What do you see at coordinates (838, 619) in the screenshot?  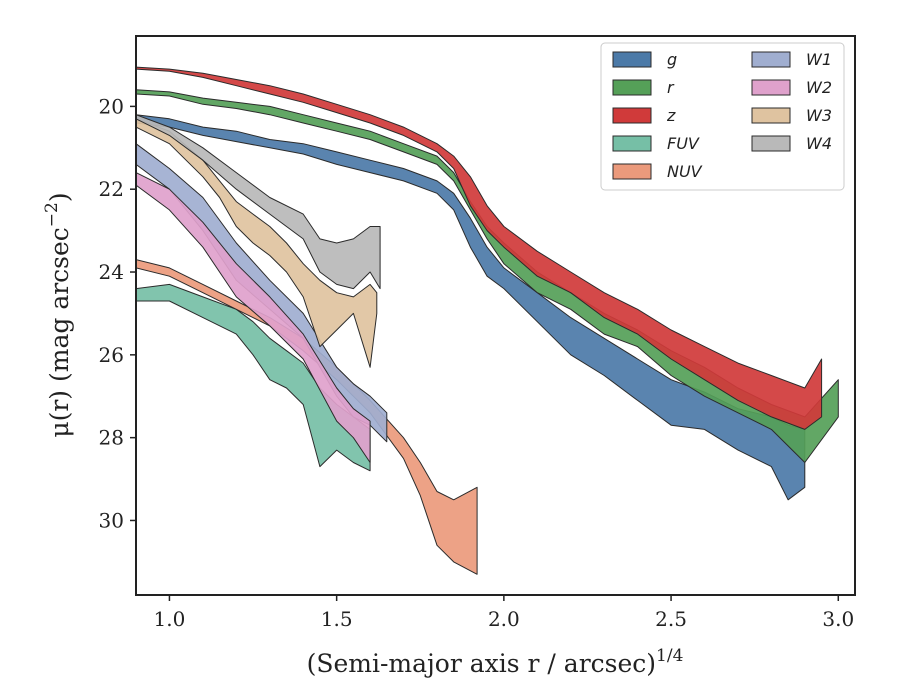 I see `x-tick-label: 3.0` at bounding box center [838, 619].